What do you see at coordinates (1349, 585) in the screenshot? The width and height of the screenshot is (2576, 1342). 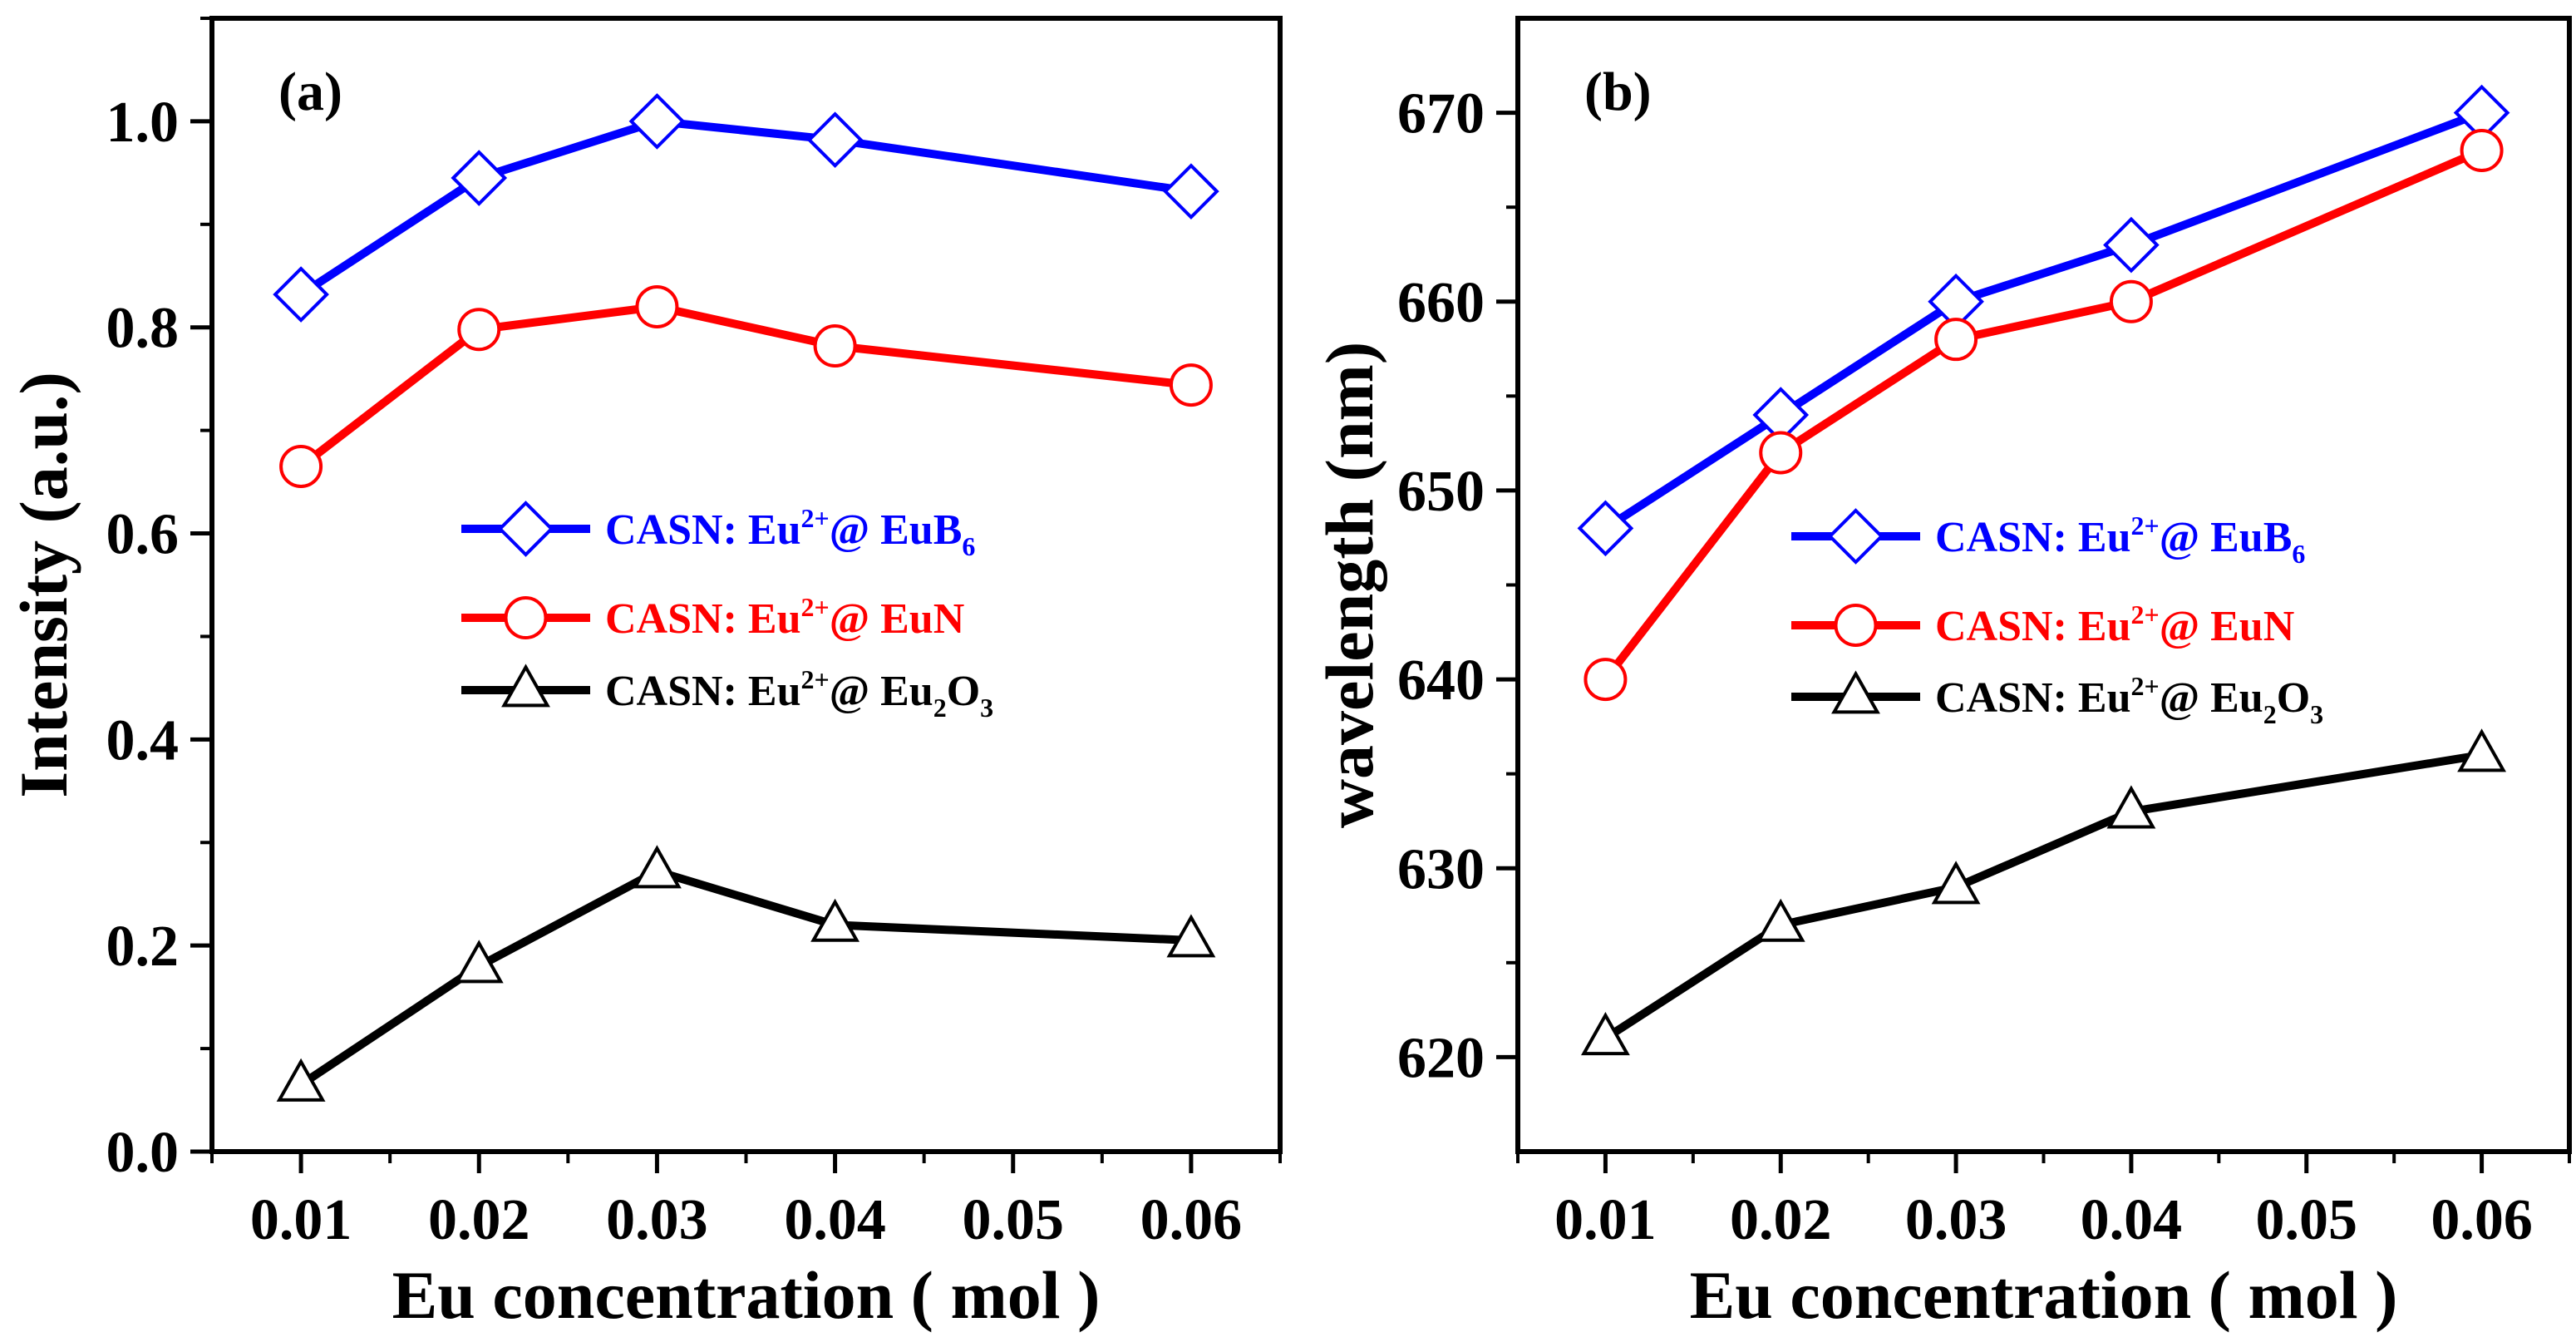 I see `y-axis-title: wavelength (nm)` at bounding box center [1349, 585].